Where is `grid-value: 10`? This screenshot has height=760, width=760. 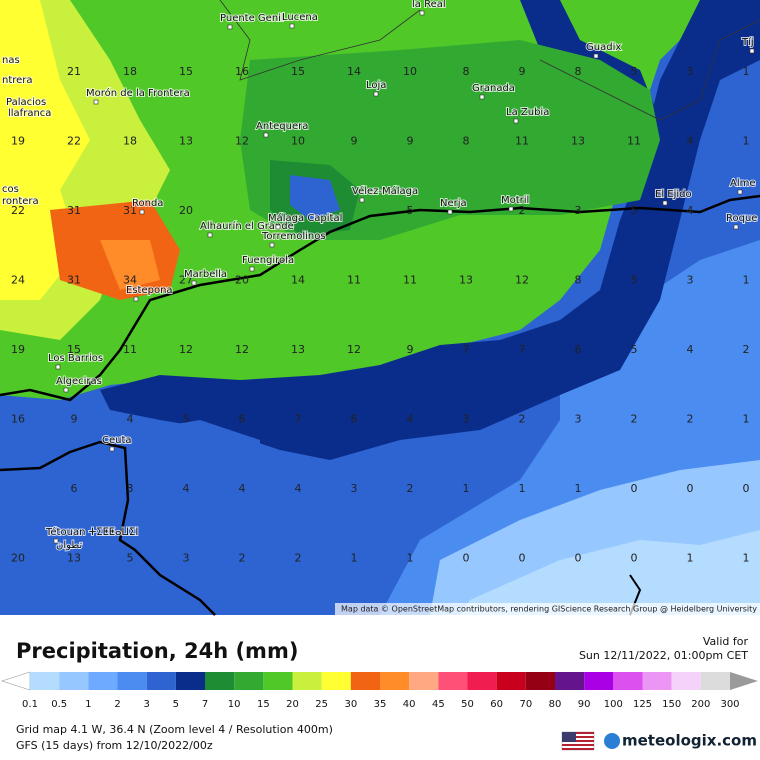
grid-value: 10 is located at coordinates (298, 141).